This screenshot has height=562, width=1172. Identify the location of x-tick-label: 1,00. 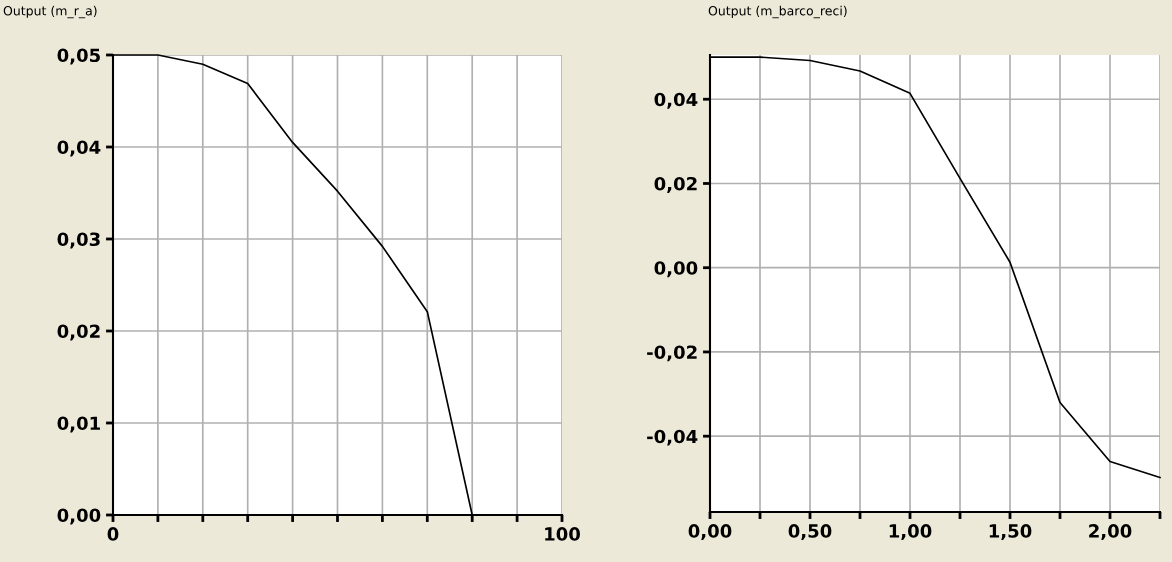
(910, 532).